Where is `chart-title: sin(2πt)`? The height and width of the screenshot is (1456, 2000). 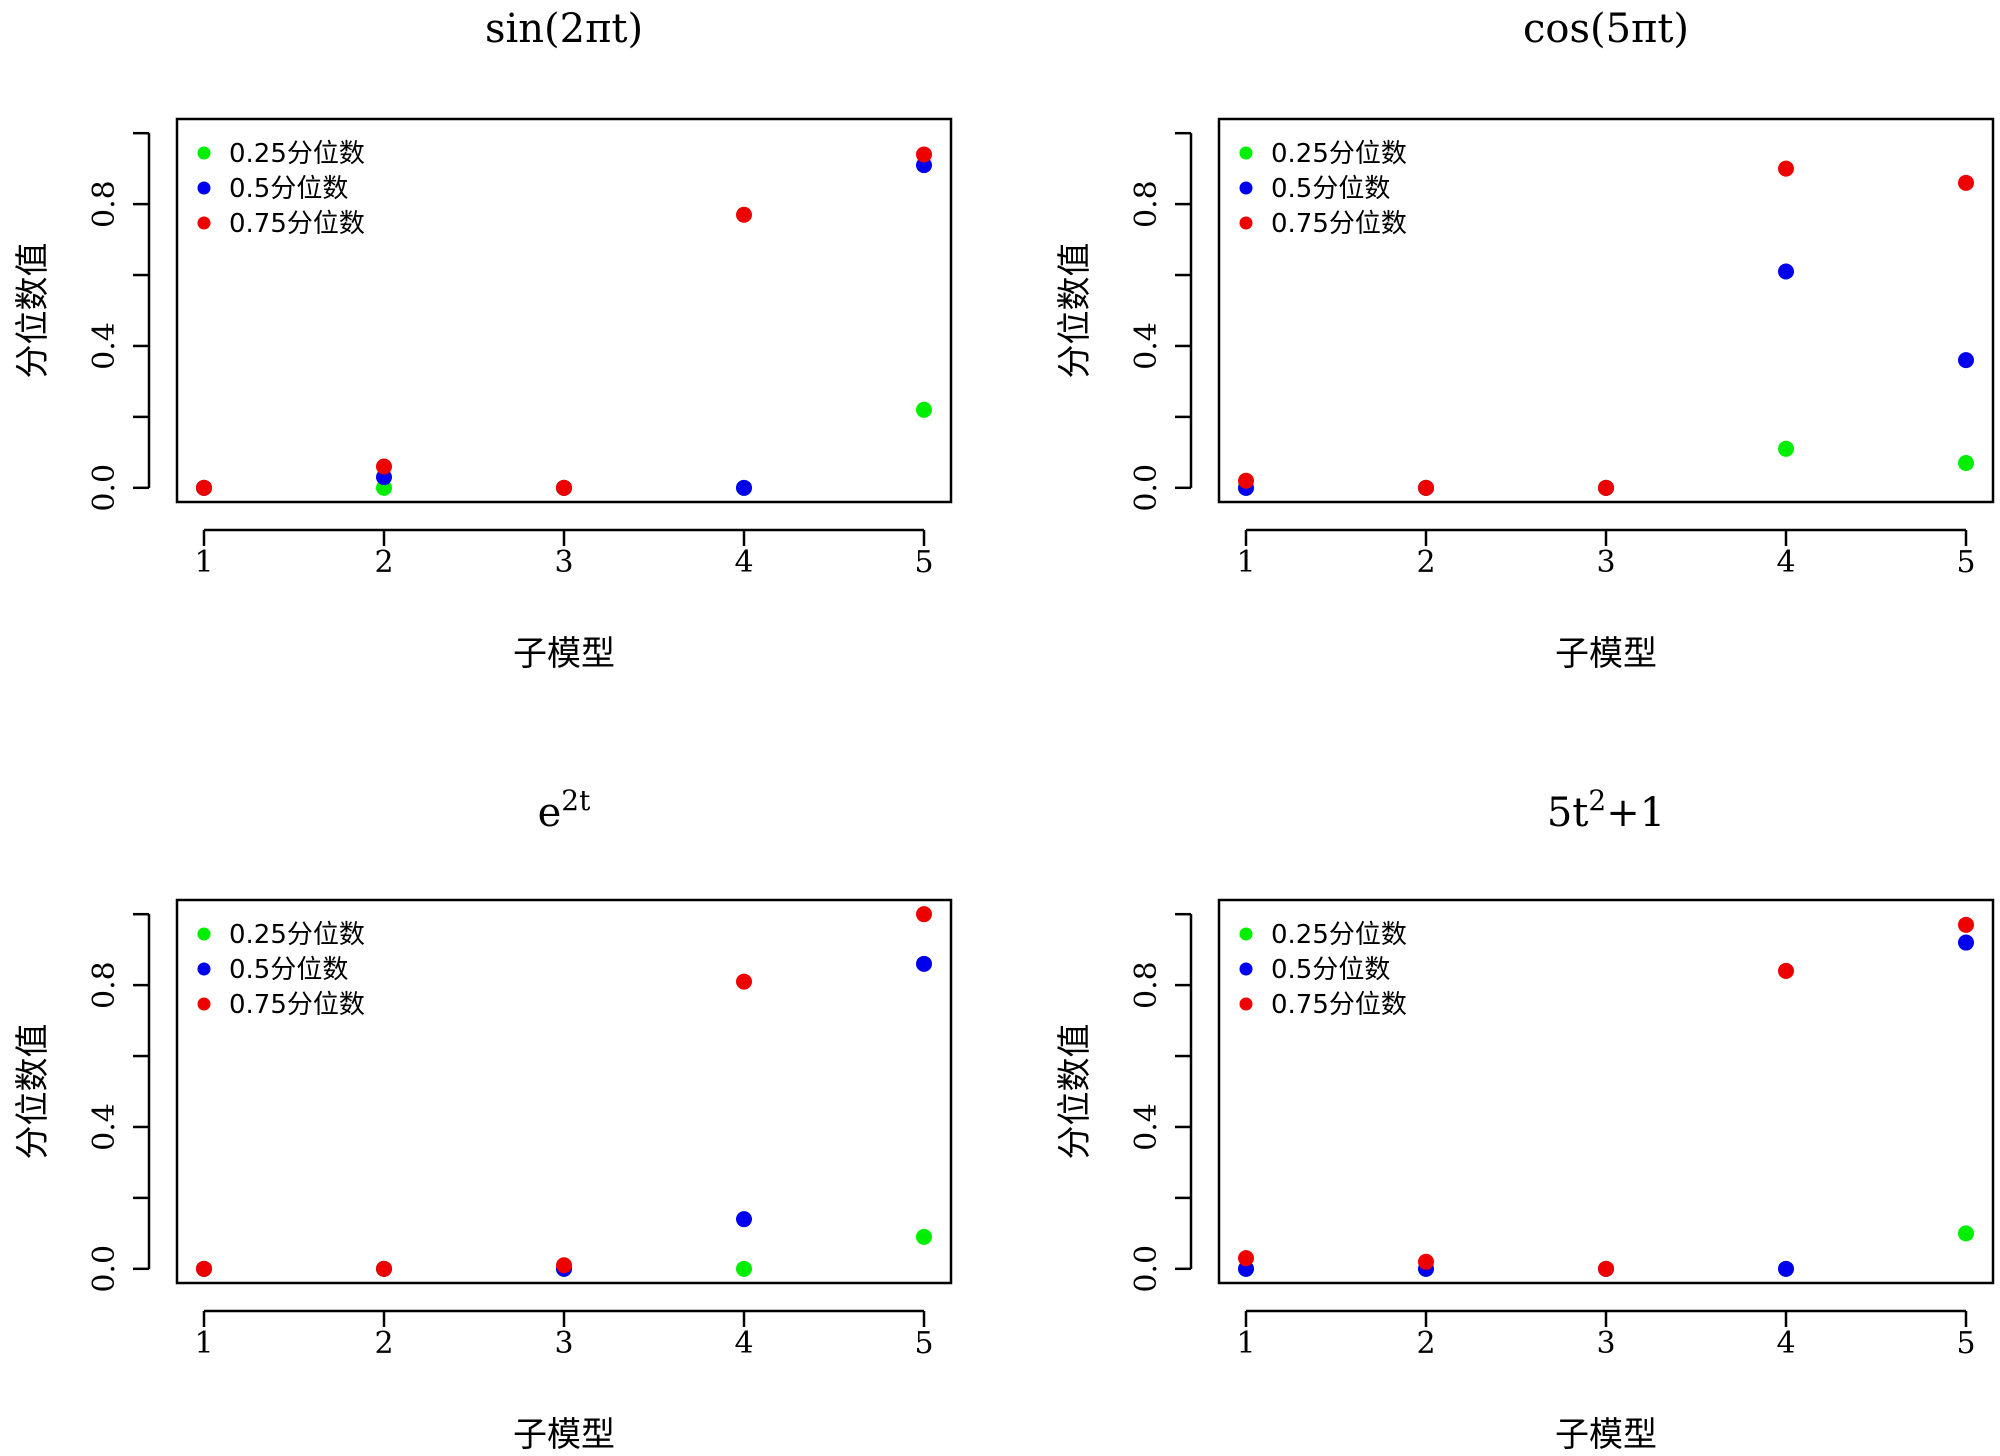 chart-title: sin(2πt) is located at coordinates (564, 29).